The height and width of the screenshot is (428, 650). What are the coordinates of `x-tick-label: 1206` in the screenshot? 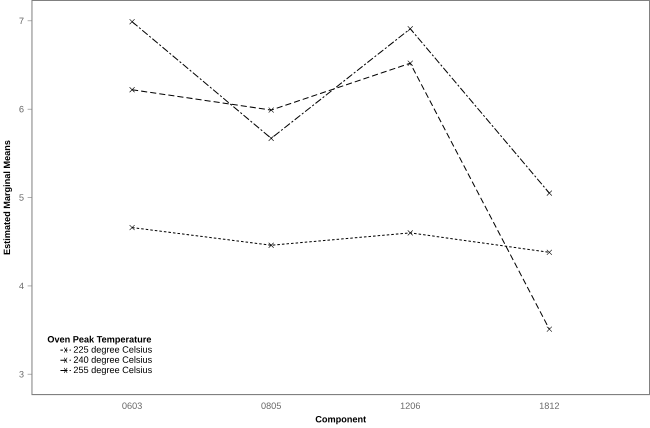 It's located at (410, 406).